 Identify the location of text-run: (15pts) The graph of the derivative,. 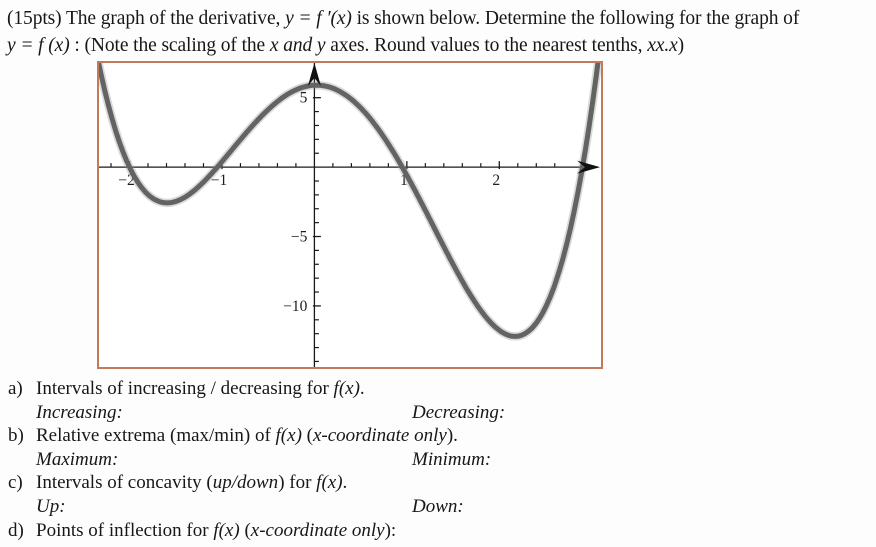
(146, 18).